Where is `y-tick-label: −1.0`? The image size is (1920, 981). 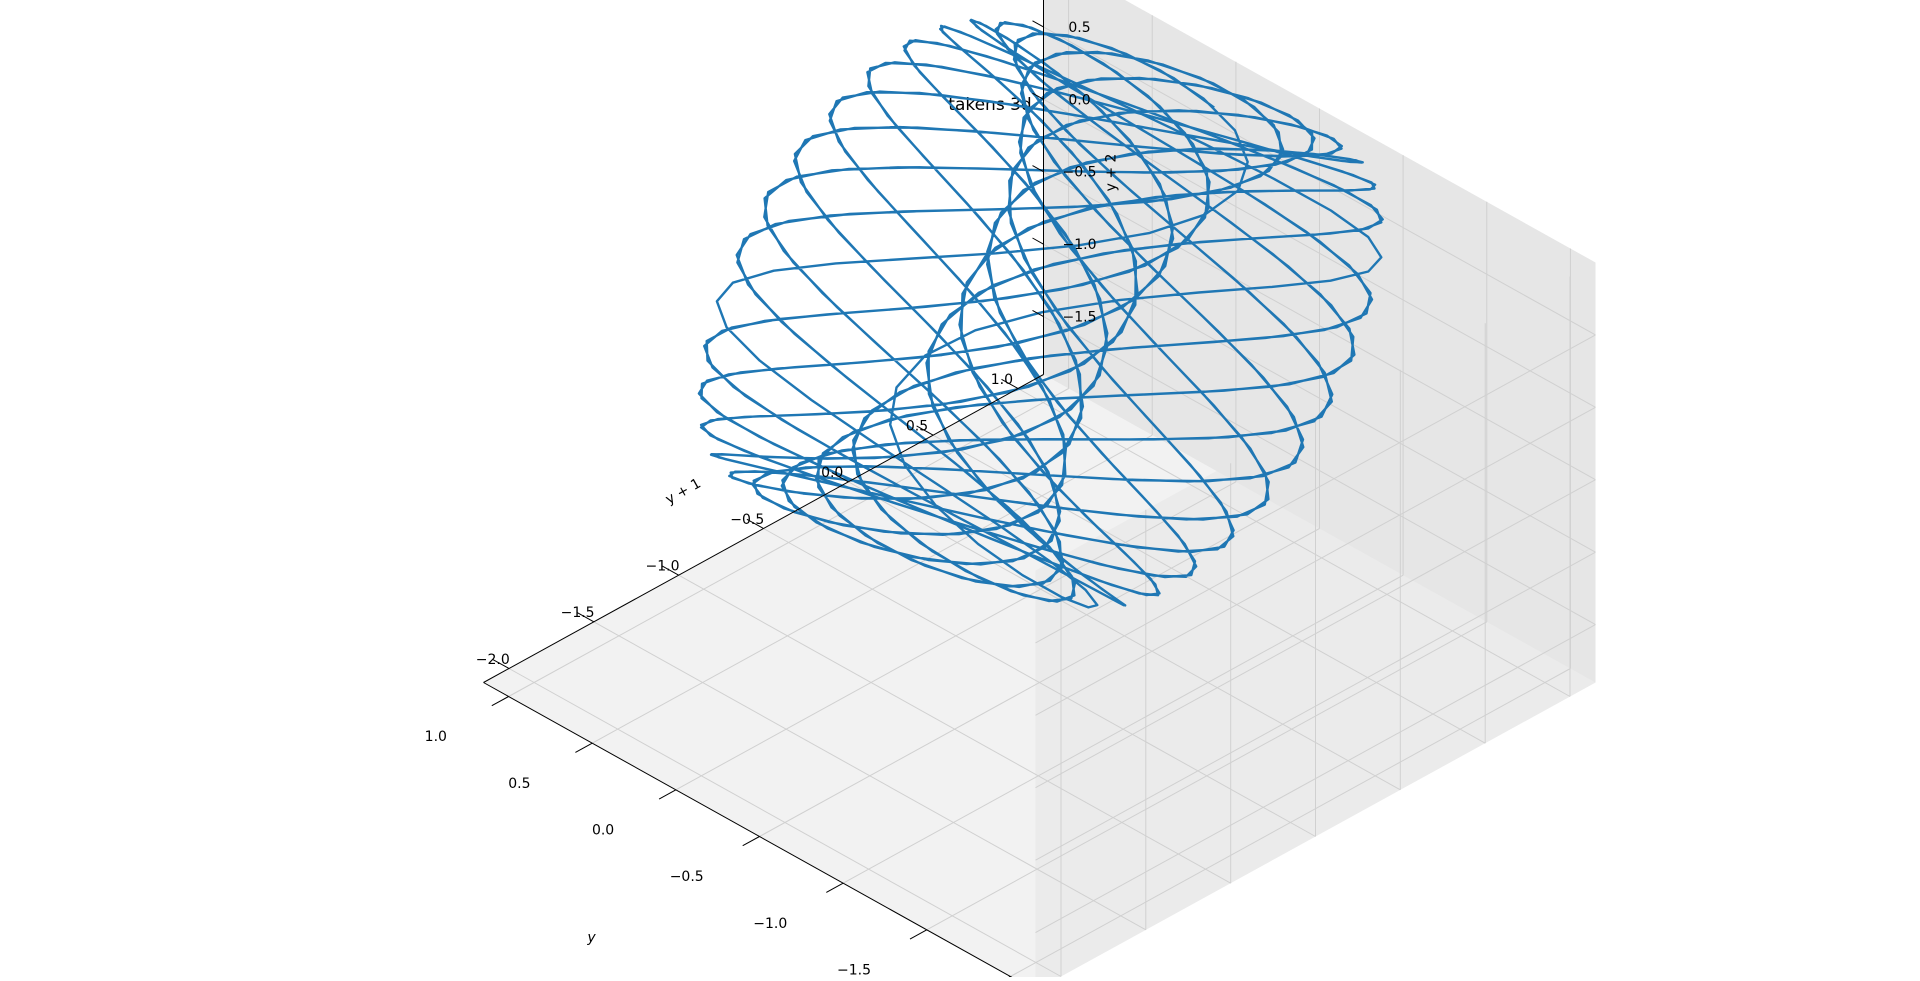
y-tick-label: −1.0 is located at coordinates (663, 567).